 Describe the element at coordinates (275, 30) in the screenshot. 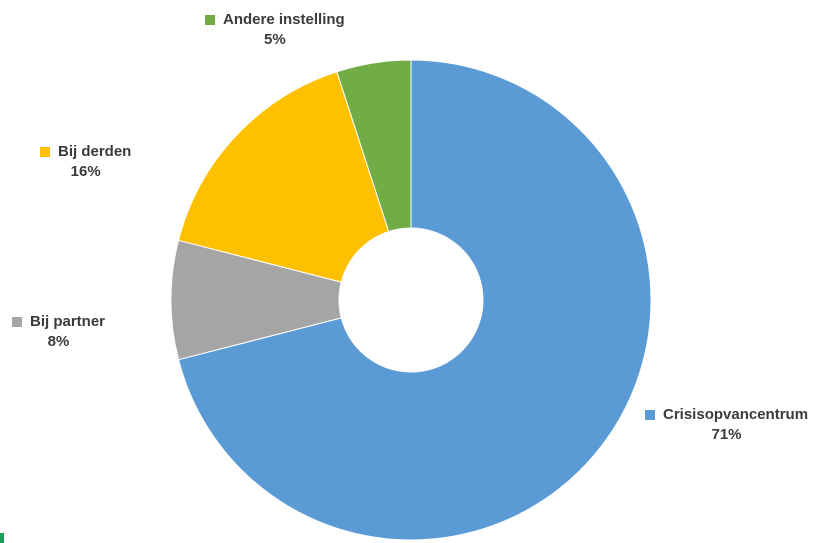

I see `slice-label-andere-instelling: Andere instelling 5%` at that location.